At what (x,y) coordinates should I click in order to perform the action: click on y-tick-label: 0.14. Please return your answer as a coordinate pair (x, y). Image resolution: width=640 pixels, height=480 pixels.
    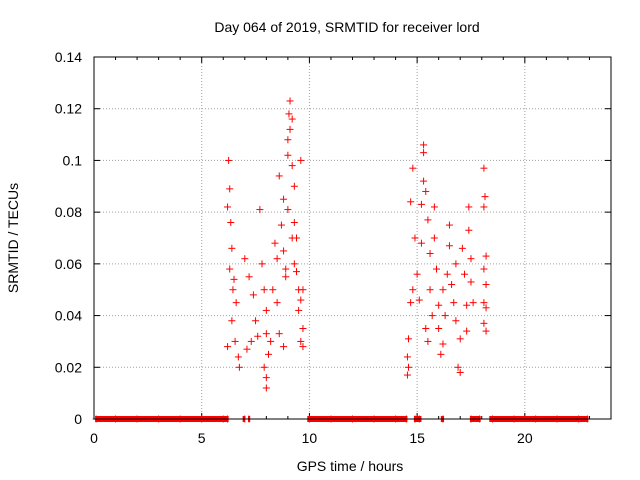
    Looking at the image, I should click on (68, 57).